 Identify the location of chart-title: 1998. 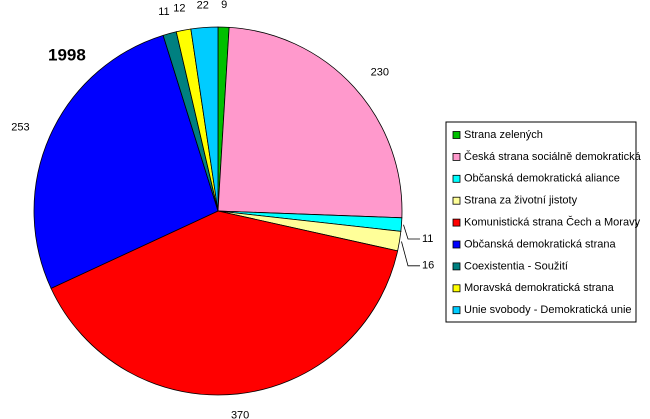
(67, 54).